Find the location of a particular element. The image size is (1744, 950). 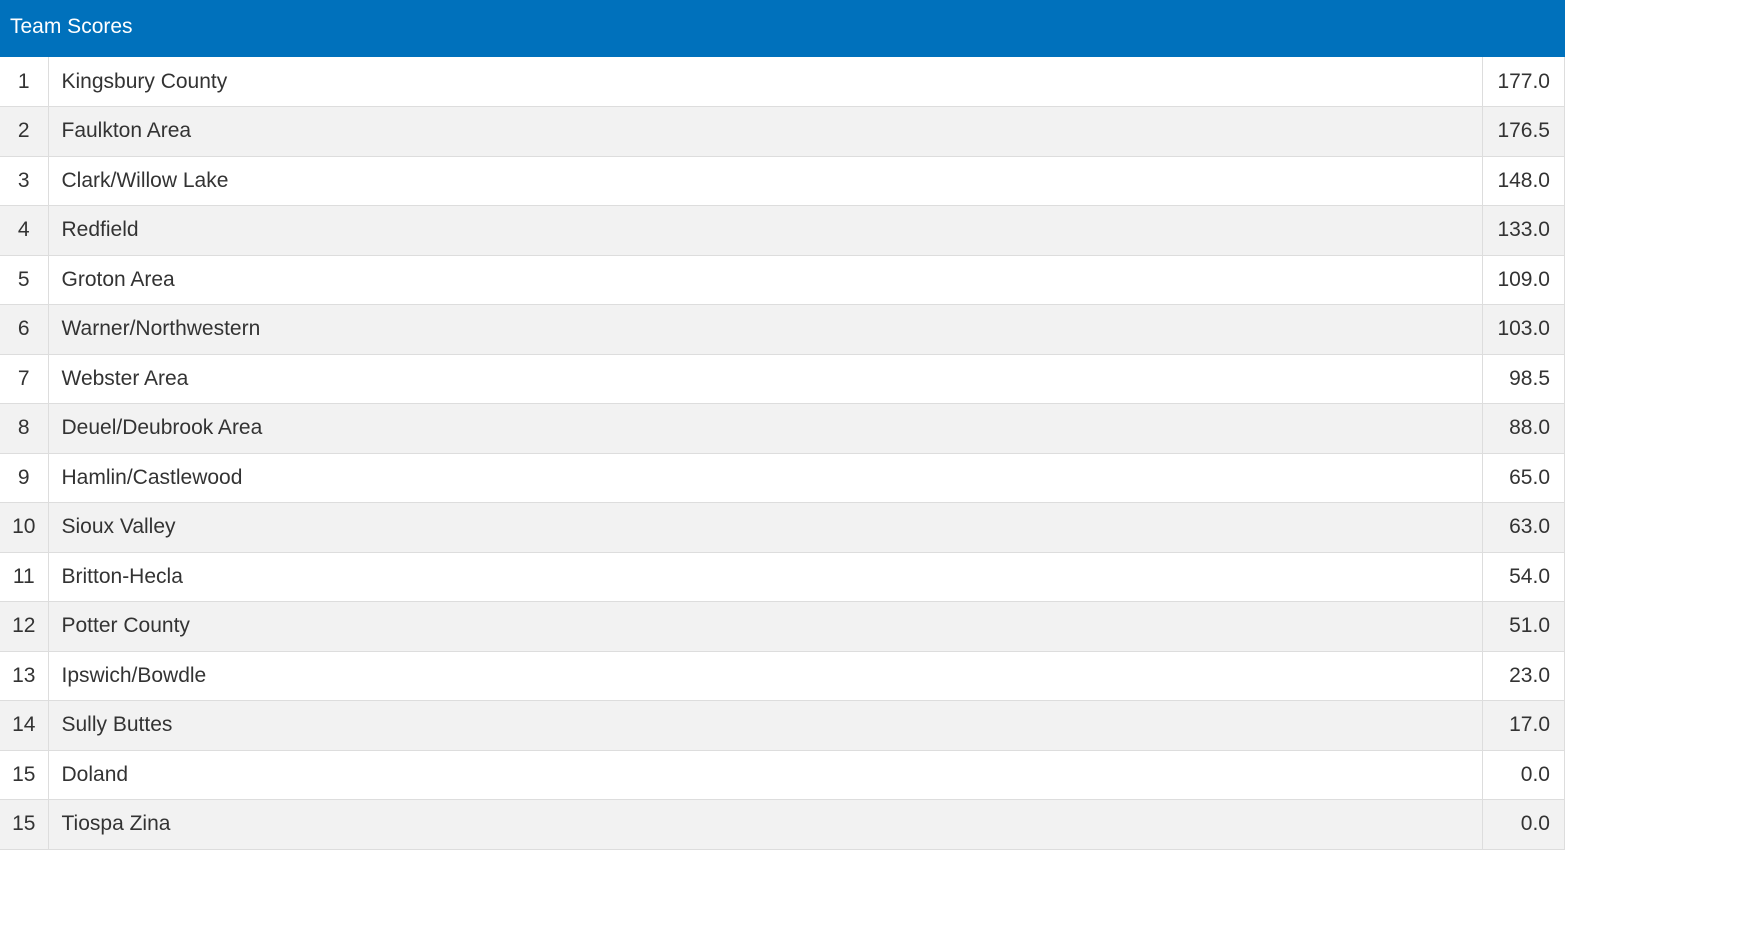

cell-score: 17.0 is located at coordinates (1523, 725).